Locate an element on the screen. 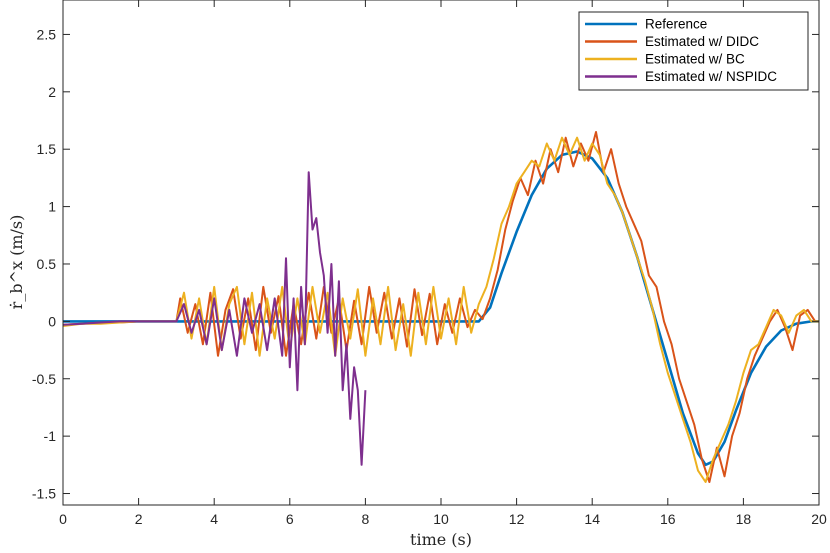 The width and height of the screenshot is (830, 553). y-axis-label: ṙ_b^x (m/s) is located at coordinates (16, 262).